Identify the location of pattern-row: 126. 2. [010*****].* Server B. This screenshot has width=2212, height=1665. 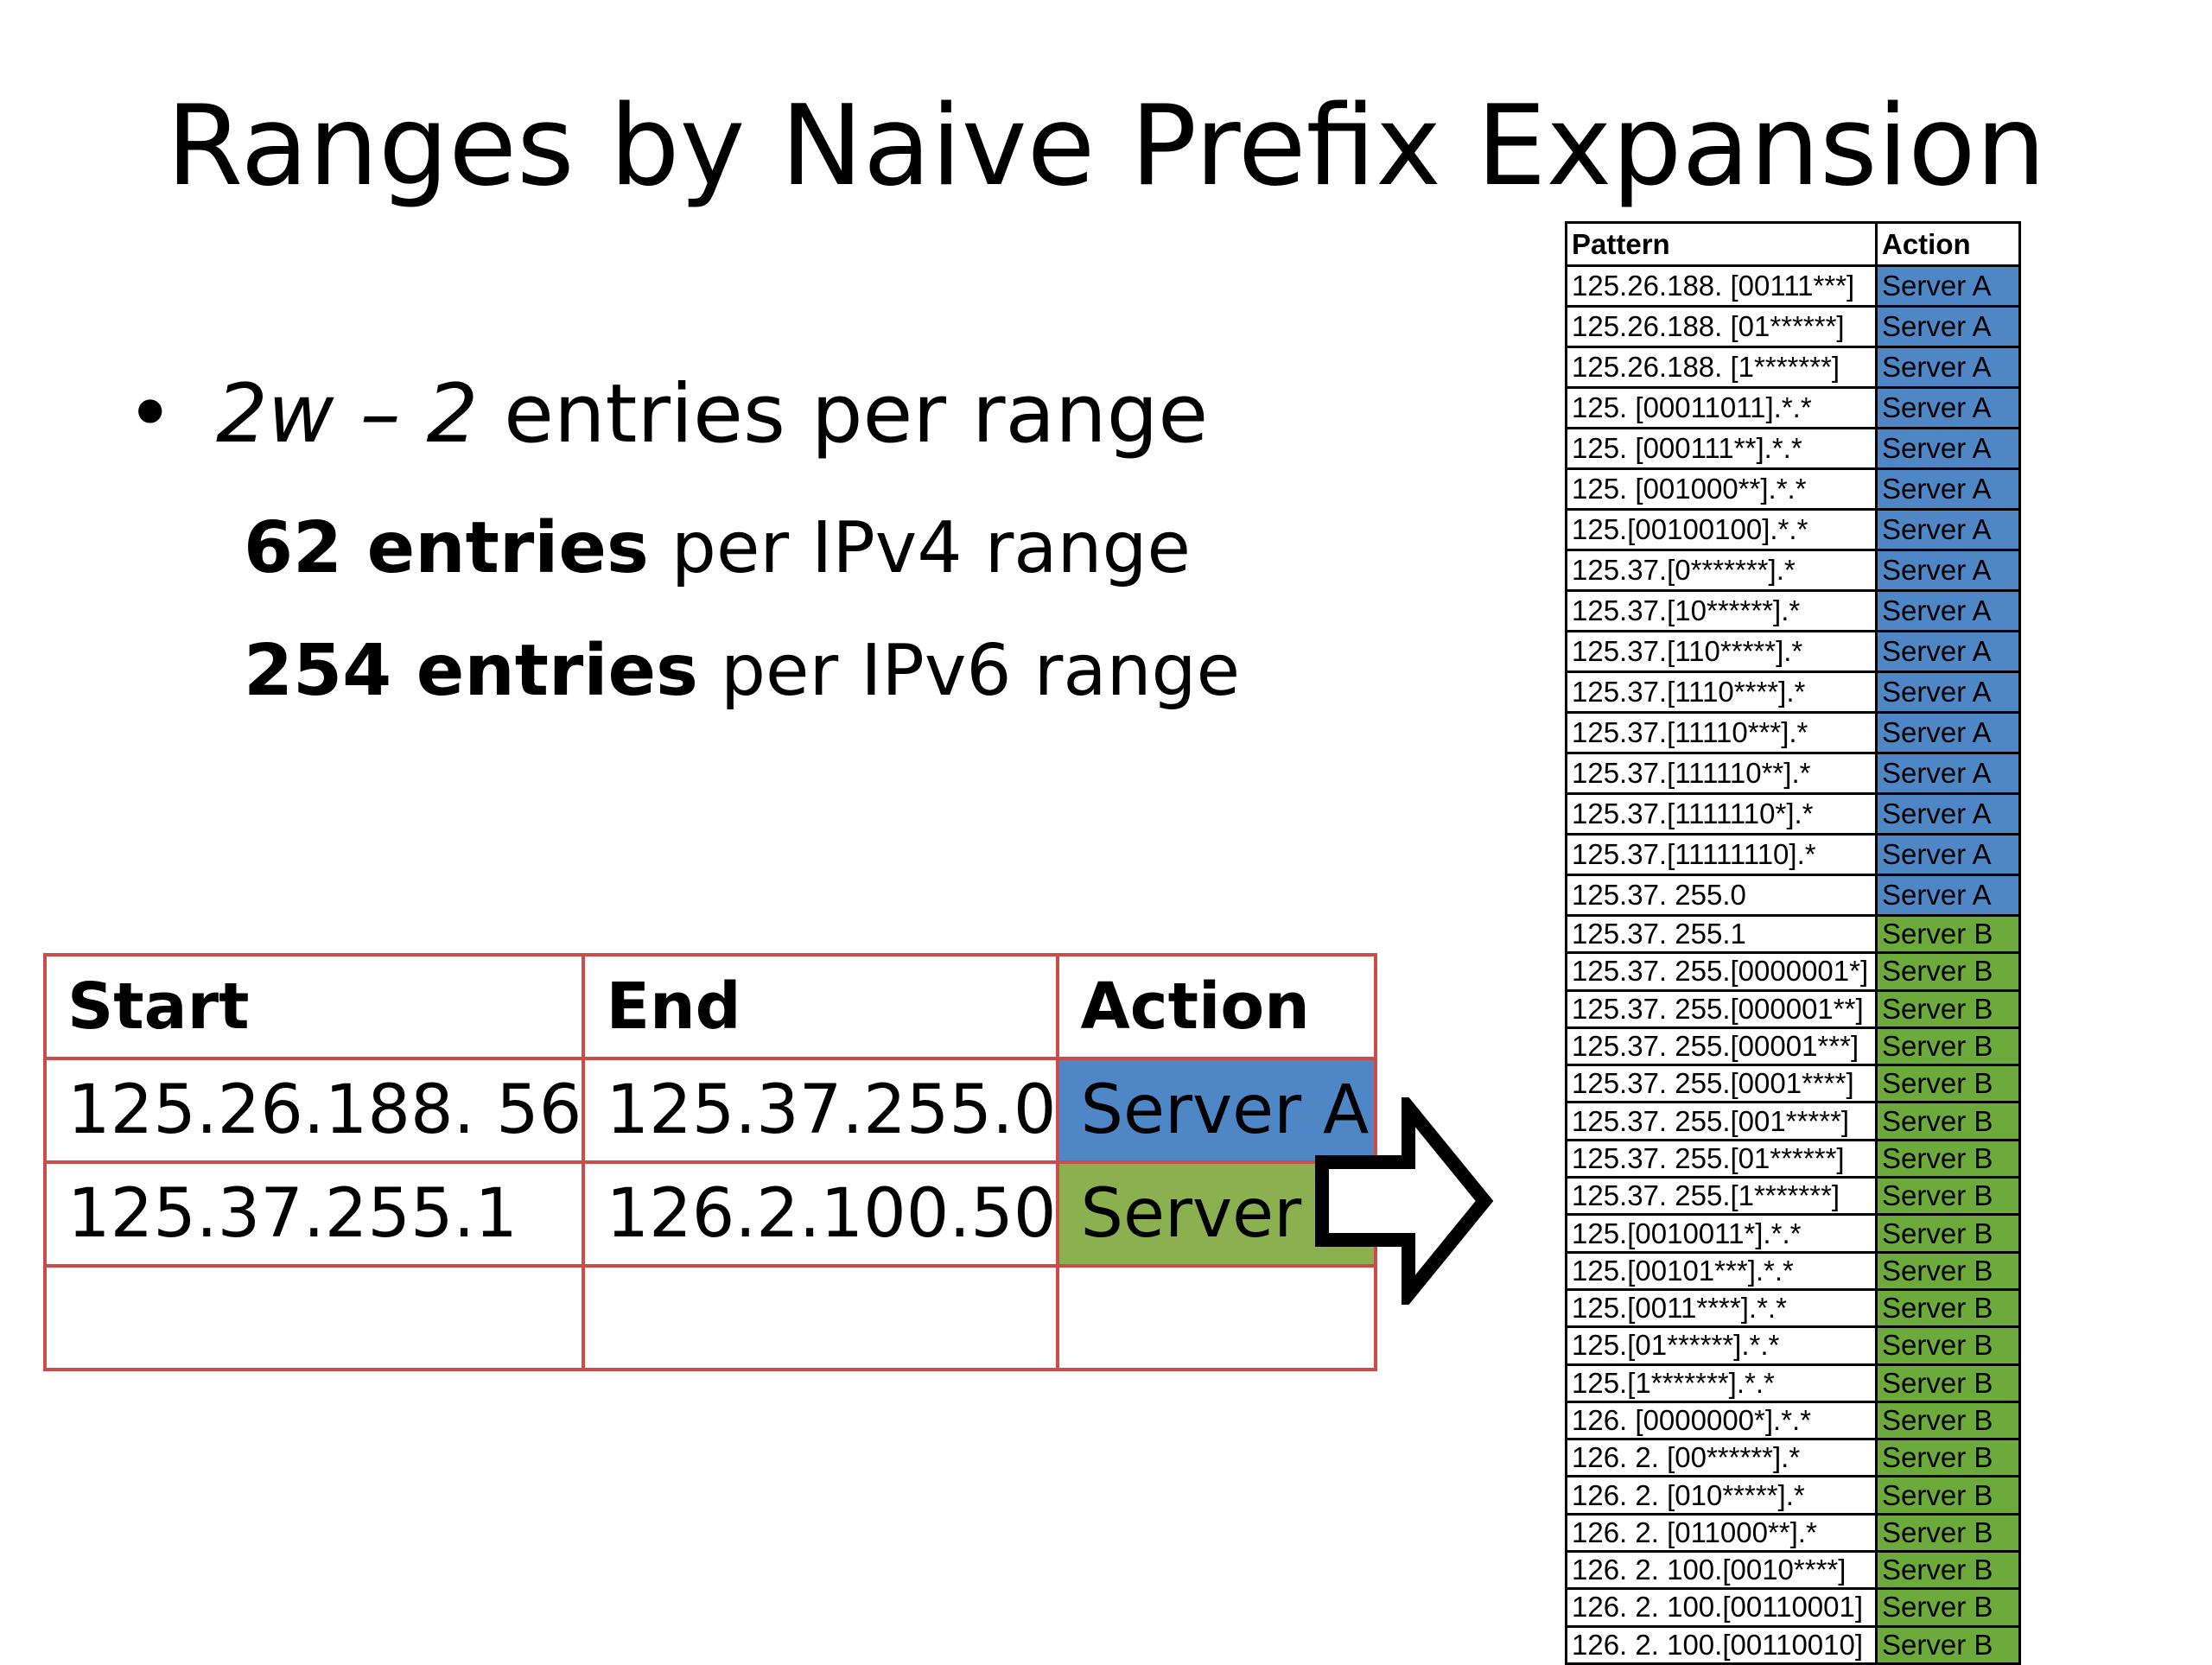
(1793, 1496).